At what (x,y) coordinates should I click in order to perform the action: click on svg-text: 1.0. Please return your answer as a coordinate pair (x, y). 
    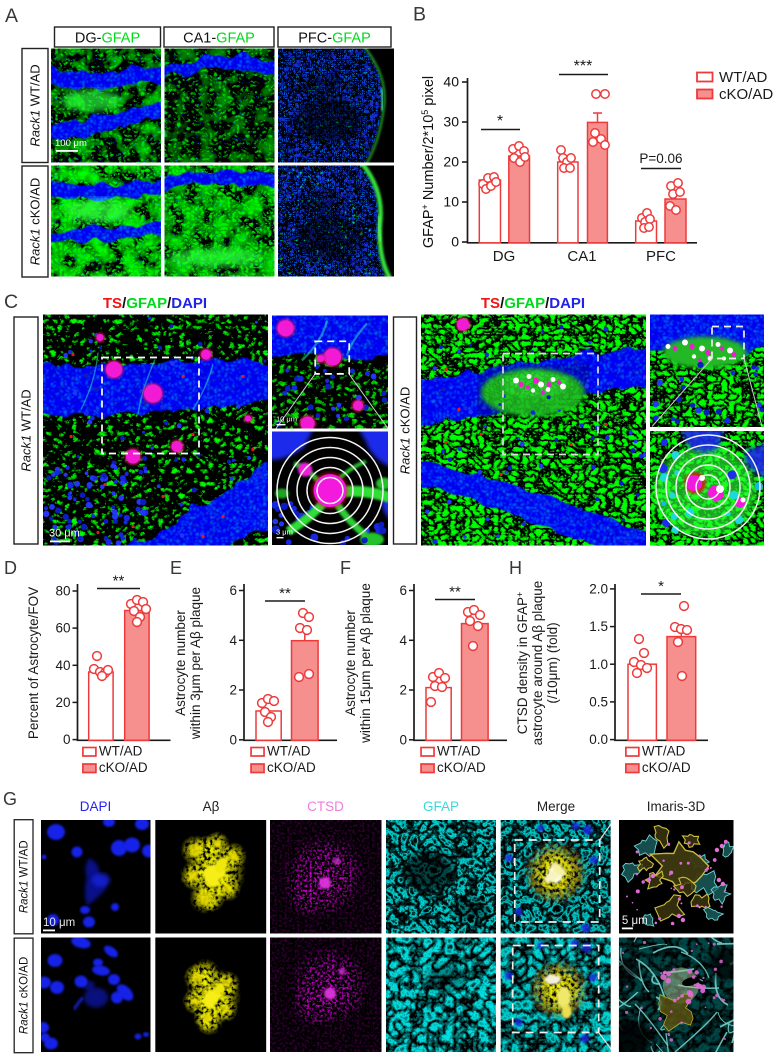
    Looking at the image, I should click on (598, 664).